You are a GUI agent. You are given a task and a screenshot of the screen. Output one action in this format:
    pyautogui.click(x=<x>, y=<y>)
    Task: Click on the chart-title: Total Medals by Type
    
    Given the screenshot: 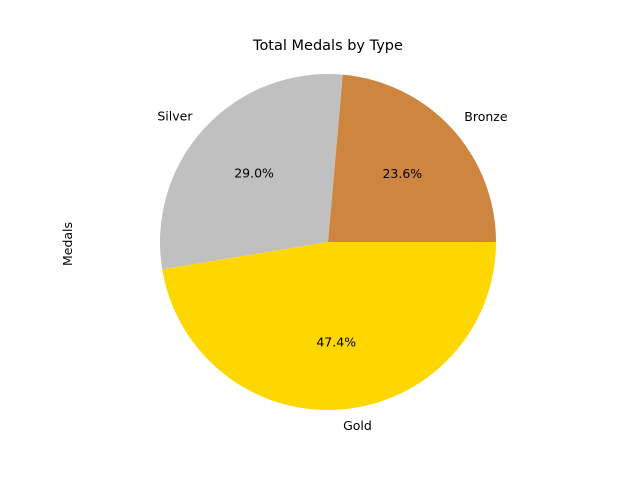 What is the action you would take?
    pyautogui.click(x=327, y=46)
    